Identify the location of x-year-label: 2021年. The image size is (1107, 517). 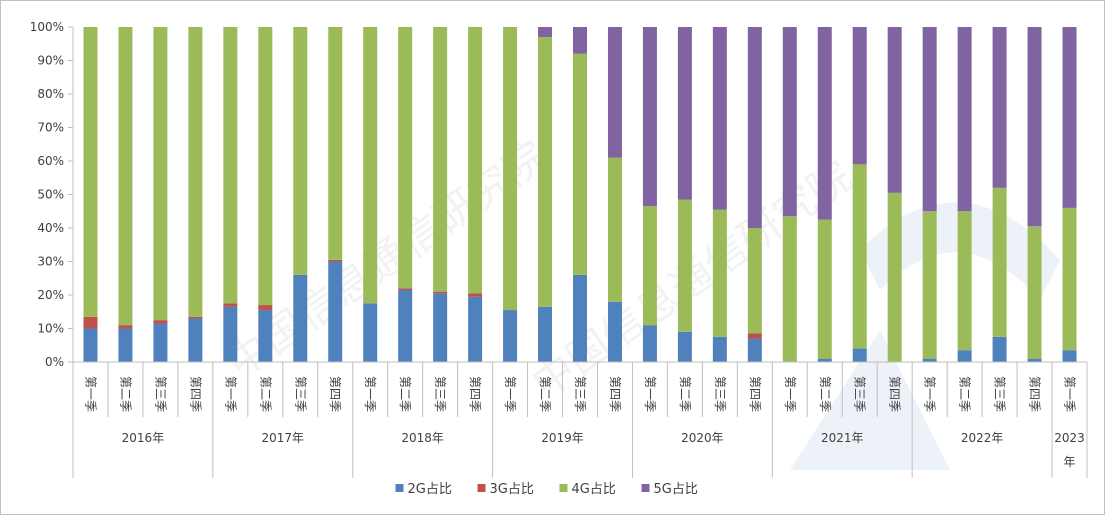
(842, 438).